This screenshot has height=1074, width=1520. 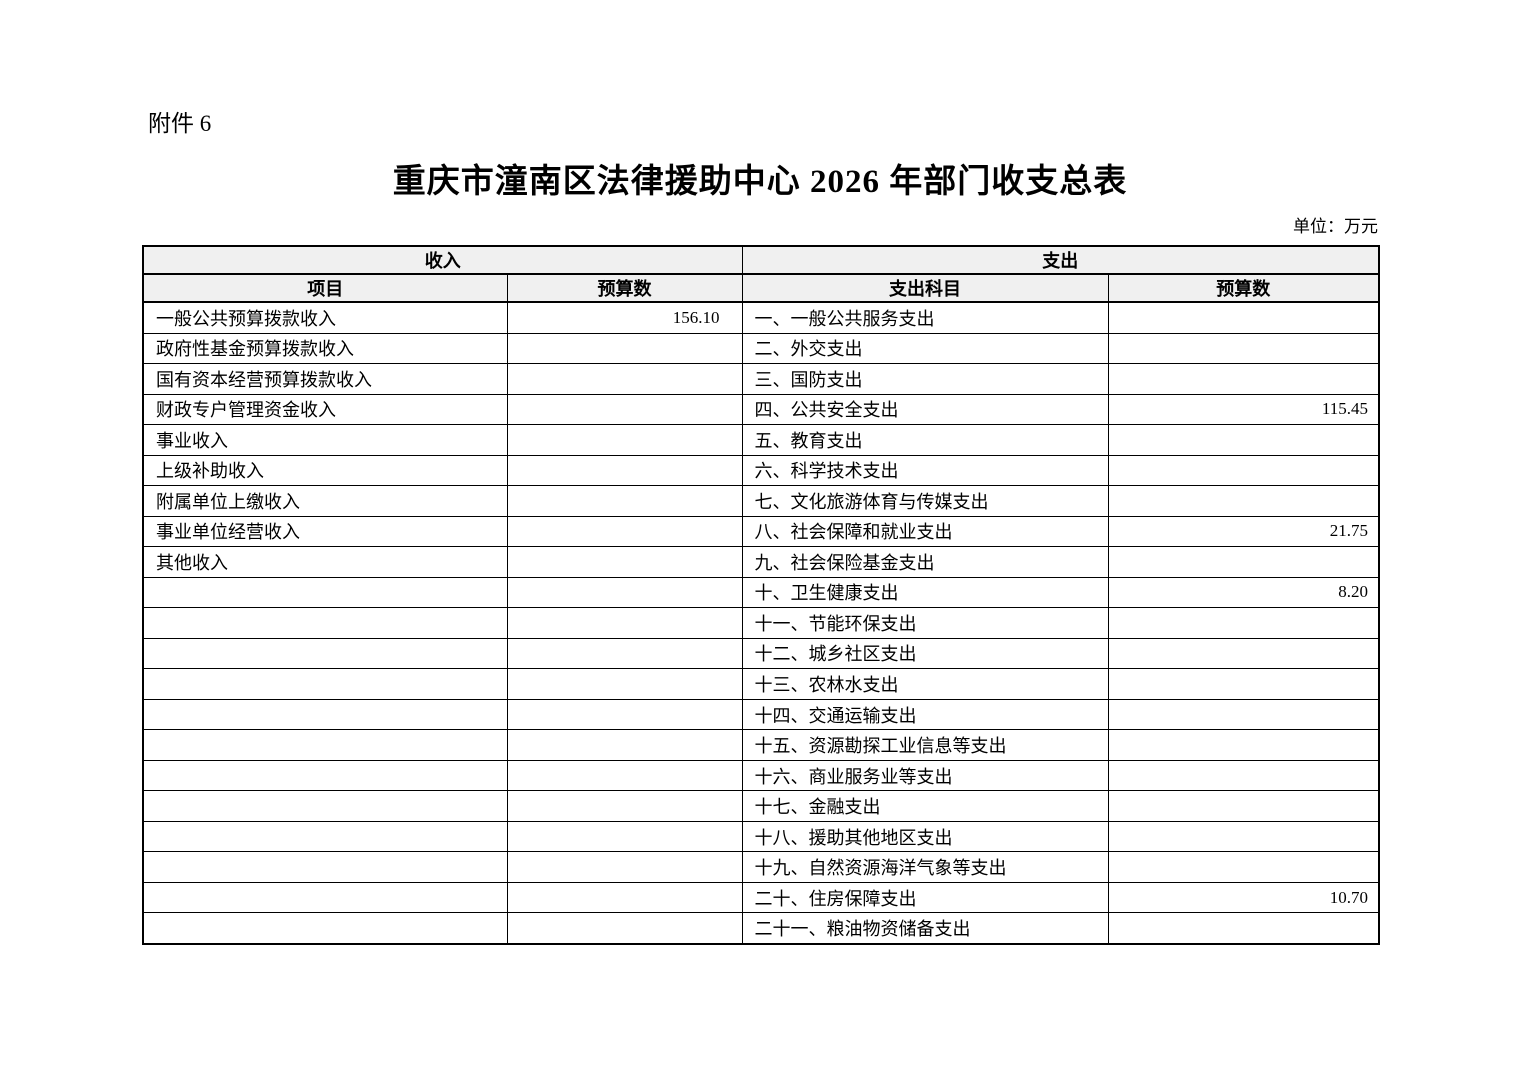 I want to click on income-item-cell: 事业单位经营收入, so click(x=325, y=531).